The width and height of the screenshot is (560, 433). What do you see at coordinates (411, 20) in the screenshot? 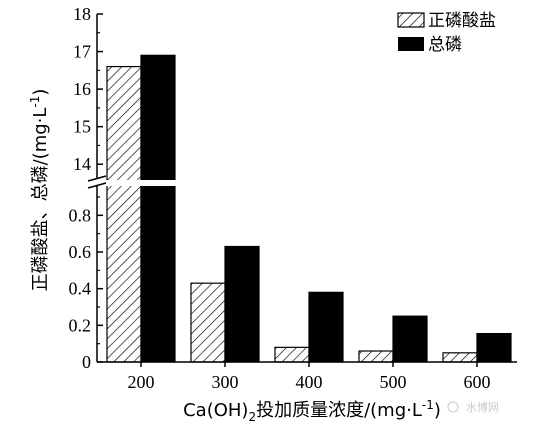
I see `legend-swatch-hatched` at bounding box center [411, 20].